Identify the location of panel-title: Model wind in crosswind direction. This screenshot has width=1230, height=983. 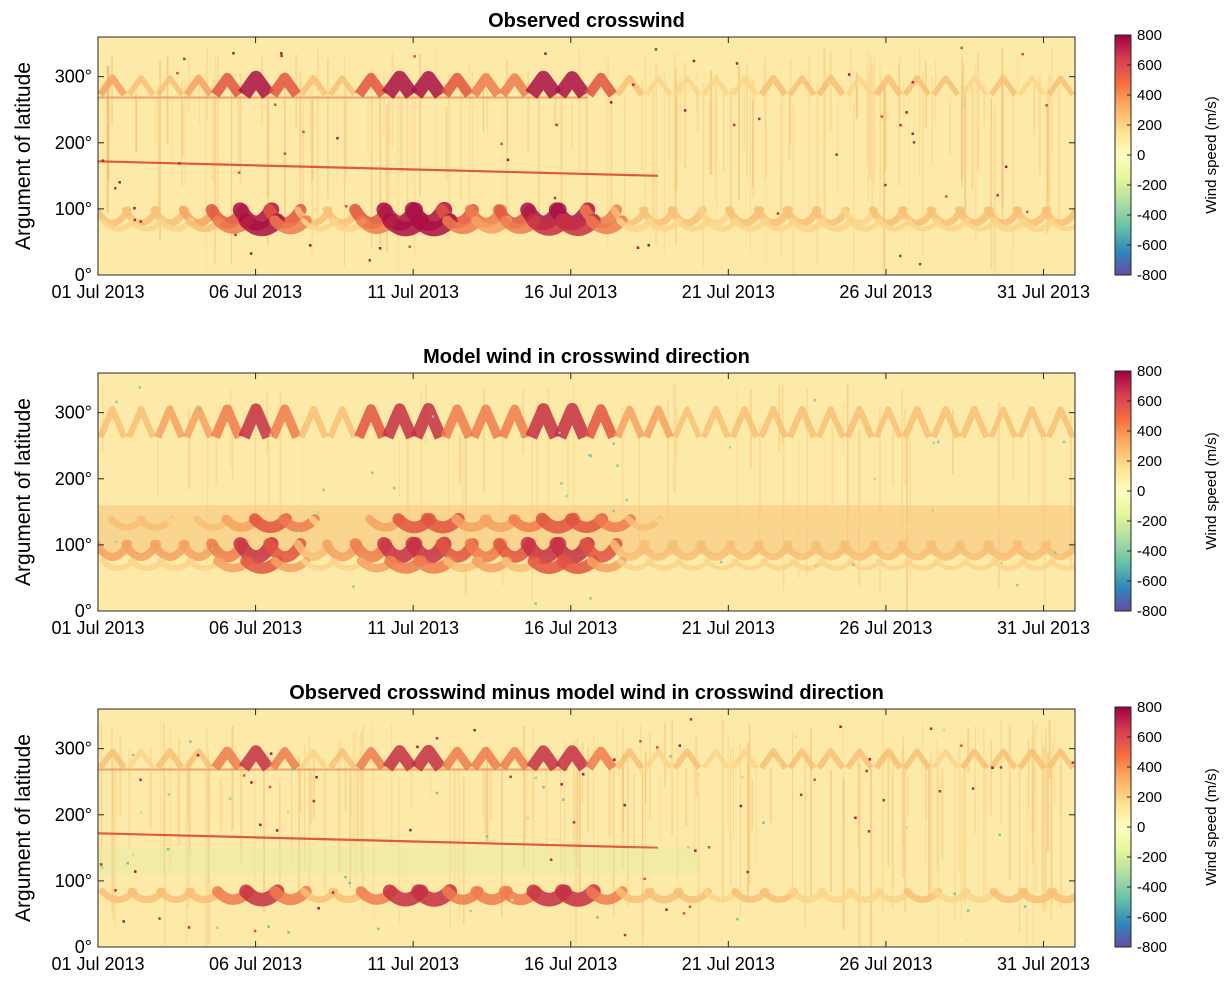
(586, 357).